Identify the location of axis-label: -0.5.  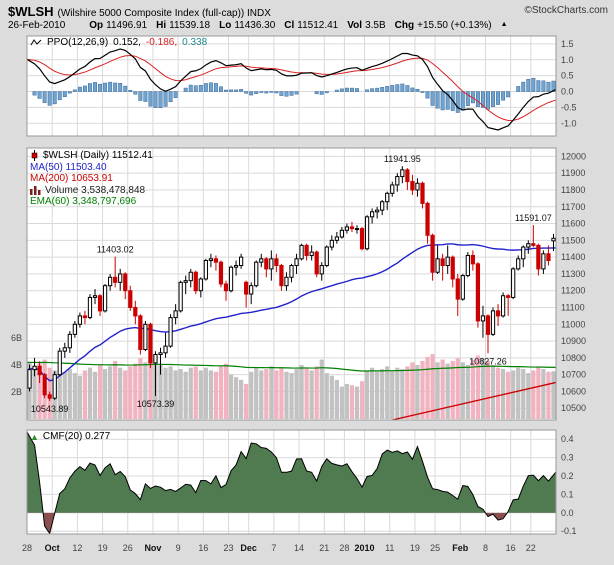
(569, 107).